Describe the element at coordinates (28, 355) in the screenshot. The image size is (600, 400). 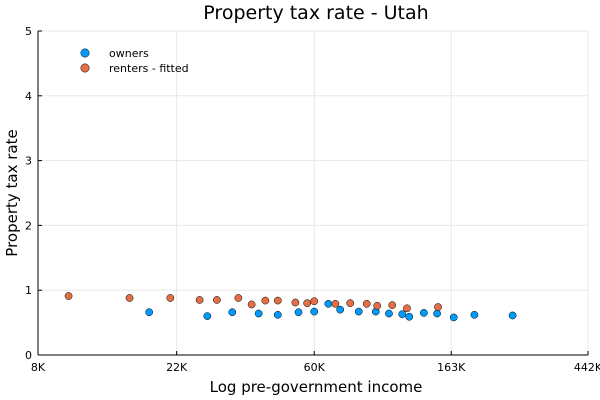
I see `y-tick-label: 0` at that location.